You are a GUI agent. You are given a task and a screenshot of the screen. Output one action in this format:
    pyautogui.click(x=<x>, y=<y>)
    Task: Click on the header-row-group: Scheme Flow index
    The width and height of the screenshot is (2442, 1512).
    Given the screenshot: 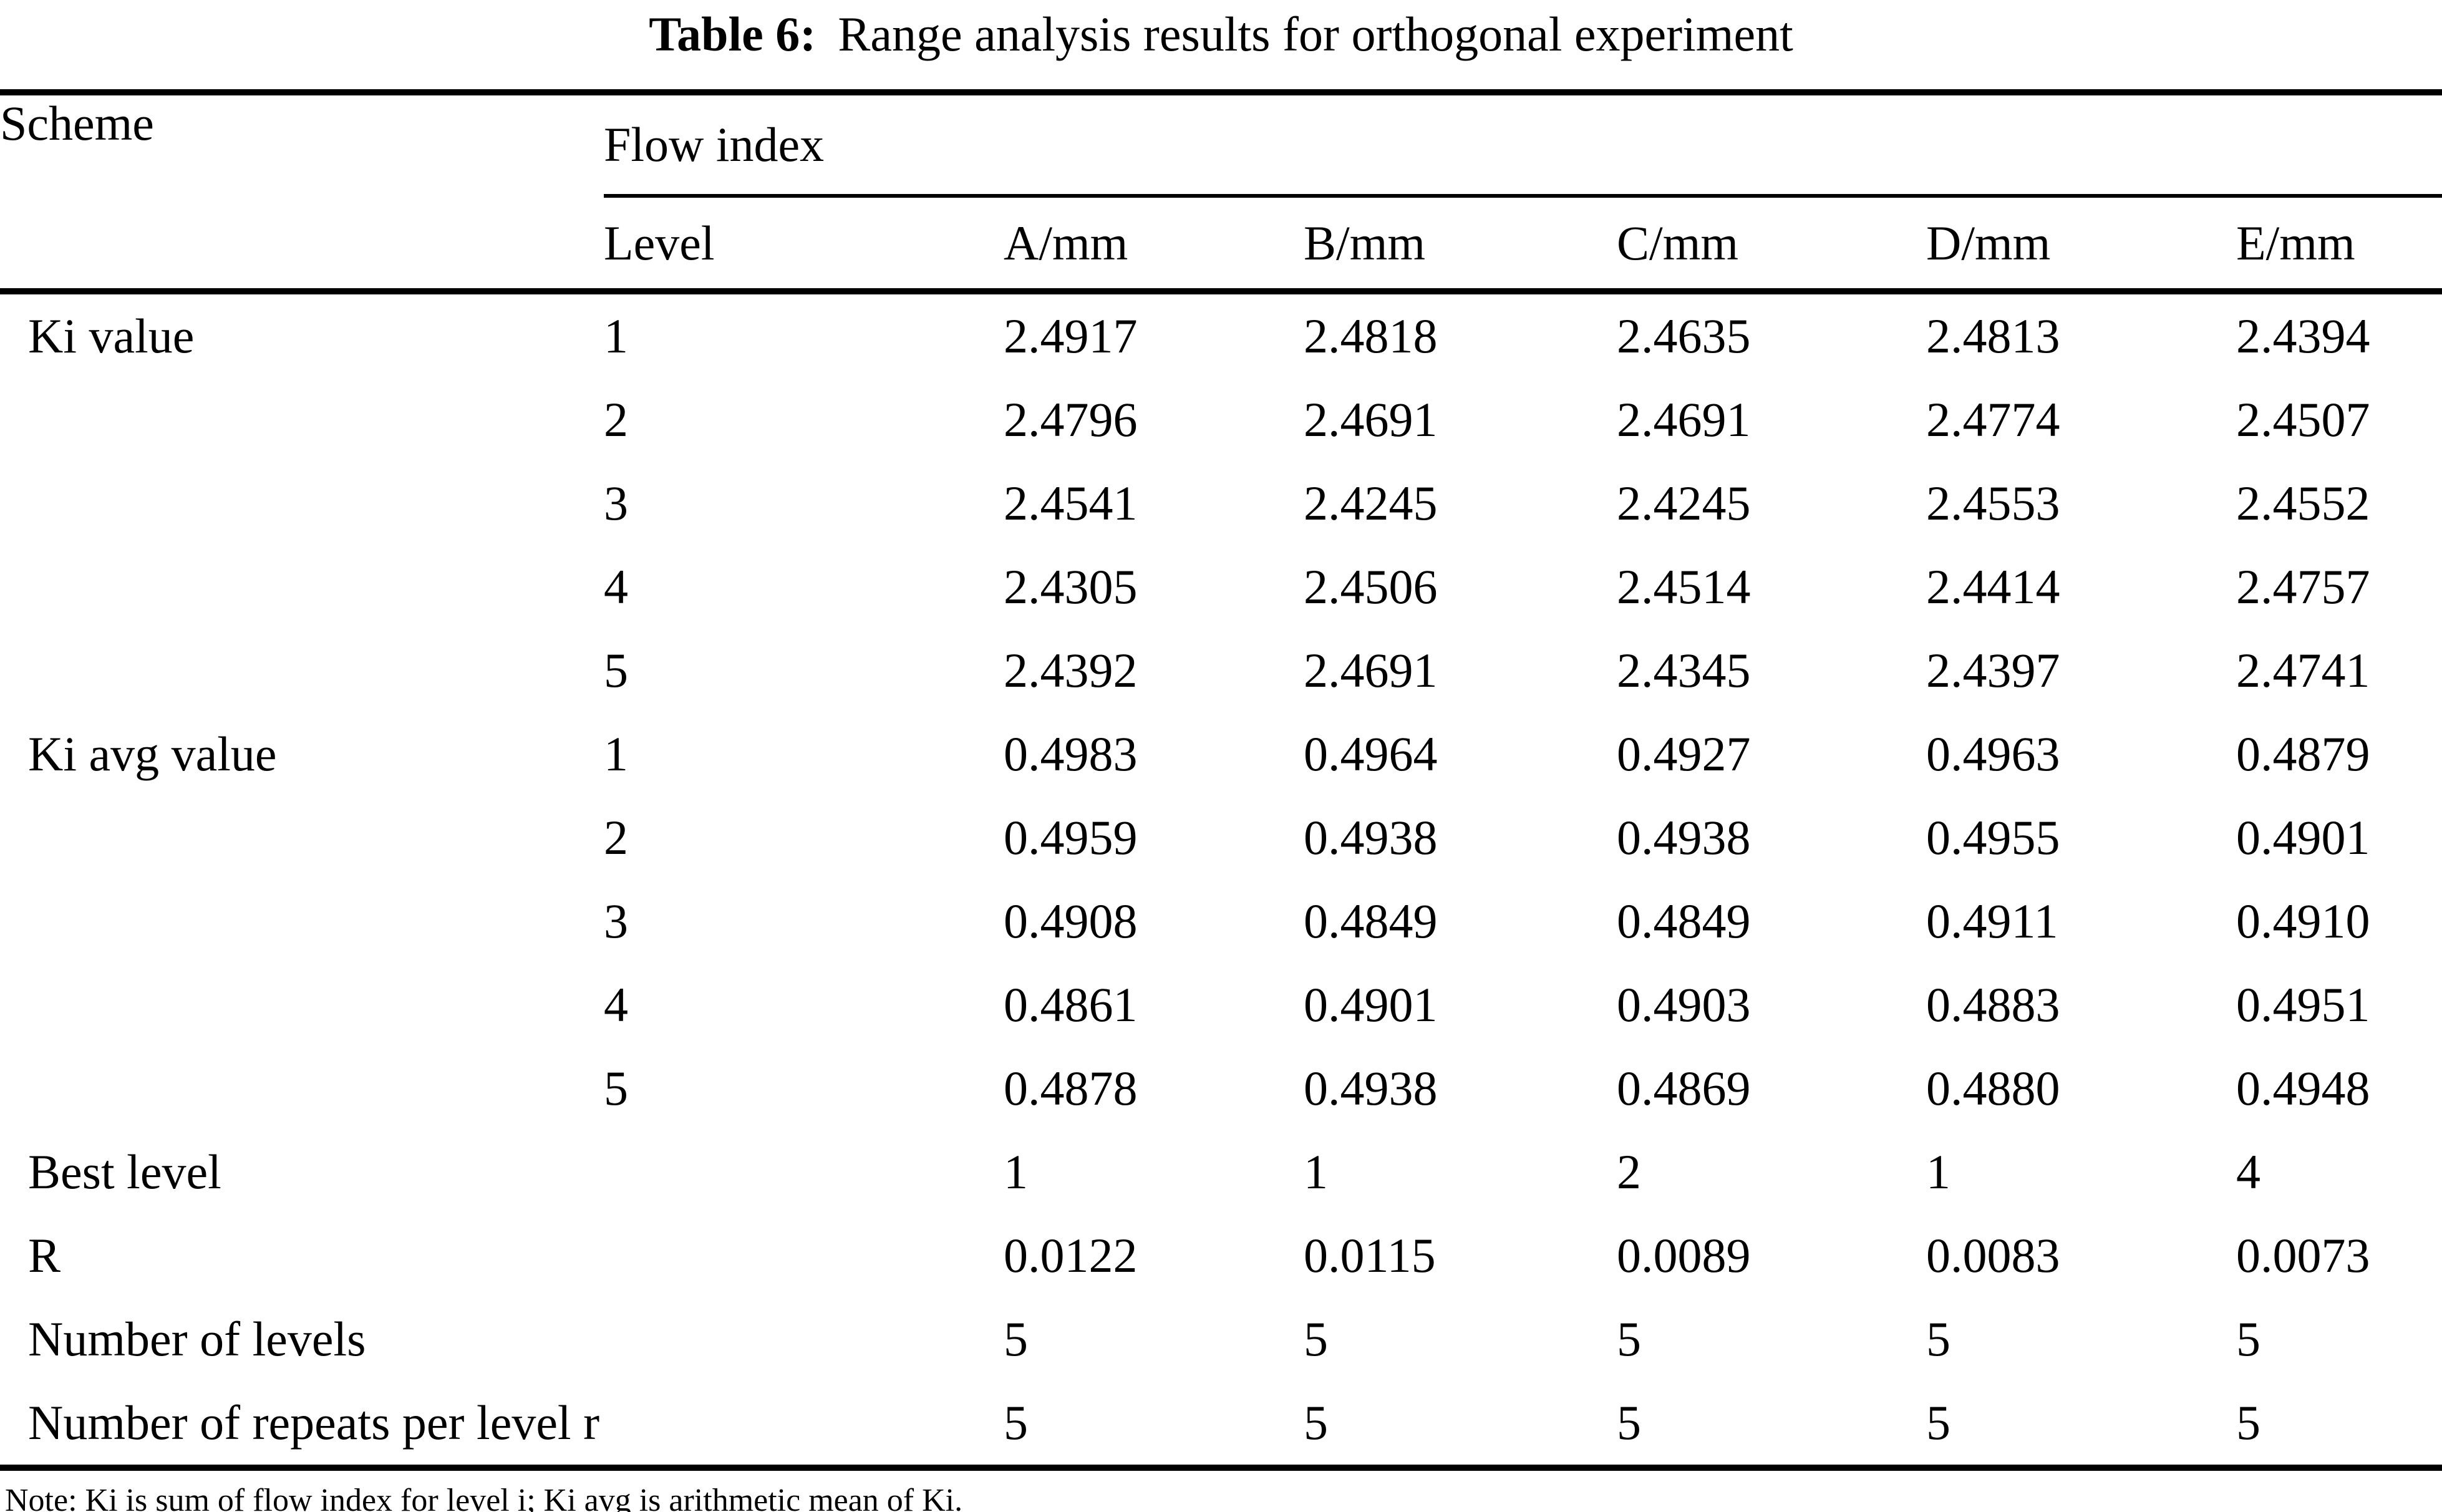 What is the action you would take?
    pyautogui.click(x=1221, y=193)
    